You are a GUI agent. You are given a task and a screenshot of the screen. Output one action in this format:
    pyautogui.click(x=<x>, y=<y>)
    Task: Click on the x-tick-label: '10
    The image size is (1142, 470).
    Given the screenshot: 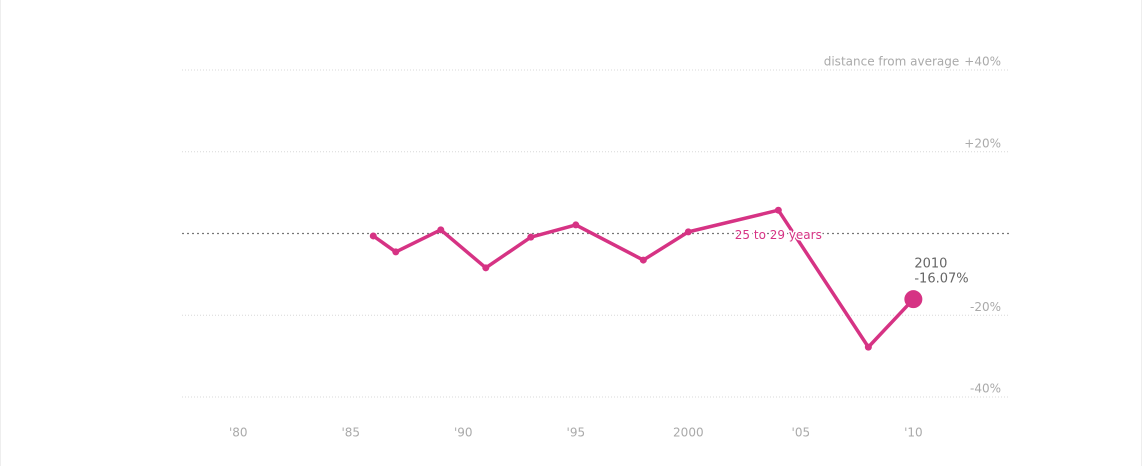 What is the action you would take?
    pyautogui.click(x=913, y=433)
    